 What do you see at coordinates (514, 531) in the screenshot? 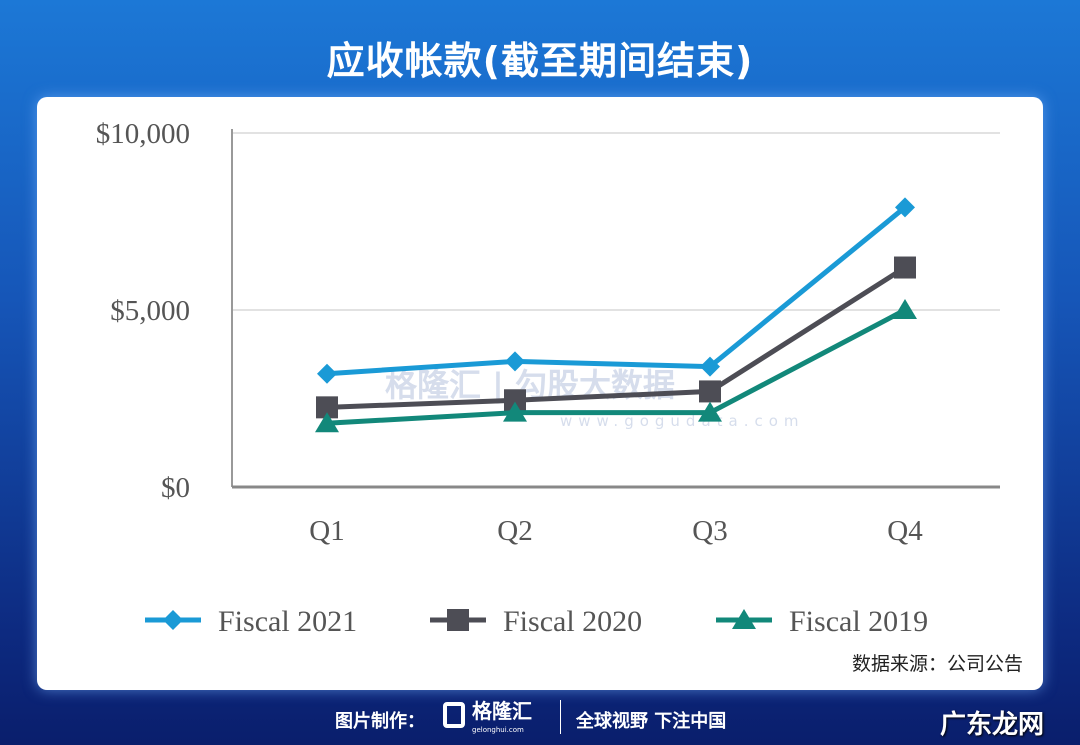
I see `x-tick-label: Q2` at bounding box center [514, 531].